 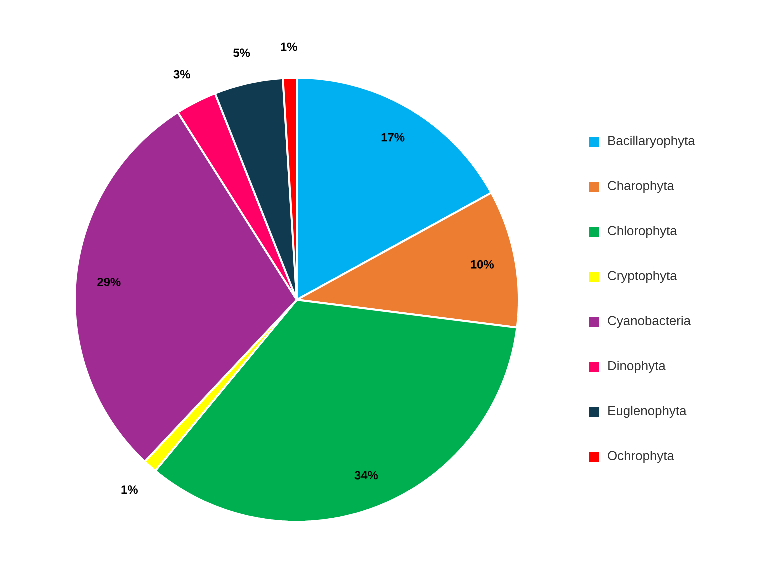 I want to click on legend-label: Cryptophyta, so click(x=643, y=277).